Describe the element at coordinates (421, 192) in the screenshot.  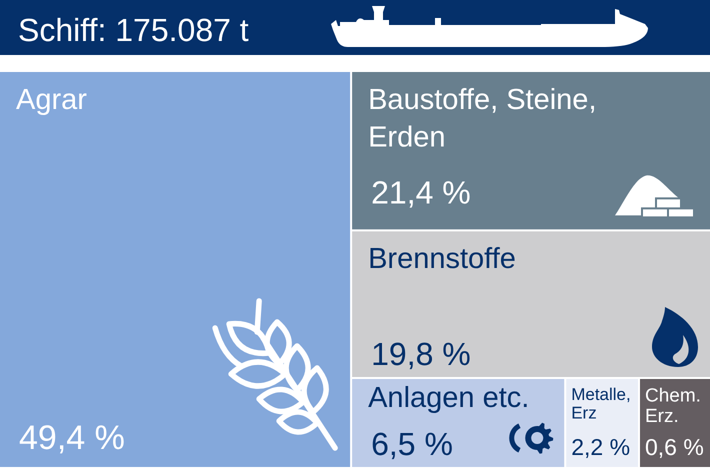
I see `data-label: 21,4 %` at that location.